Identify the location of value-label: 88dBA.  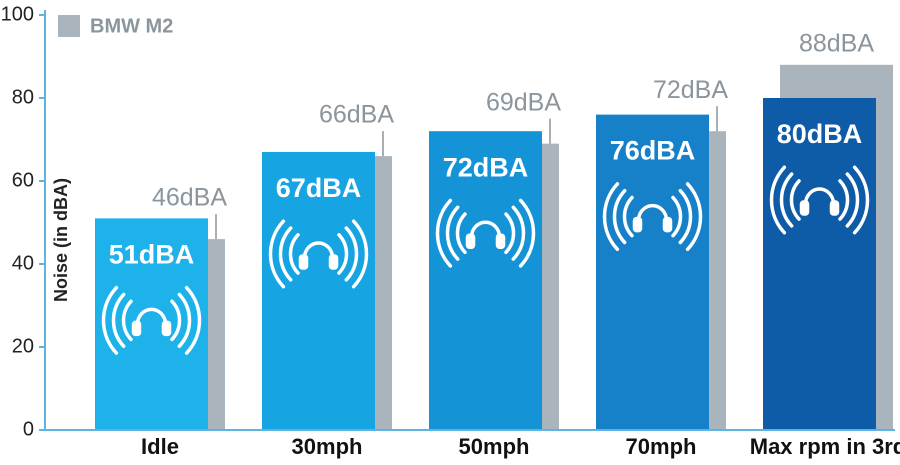
(836, 43).